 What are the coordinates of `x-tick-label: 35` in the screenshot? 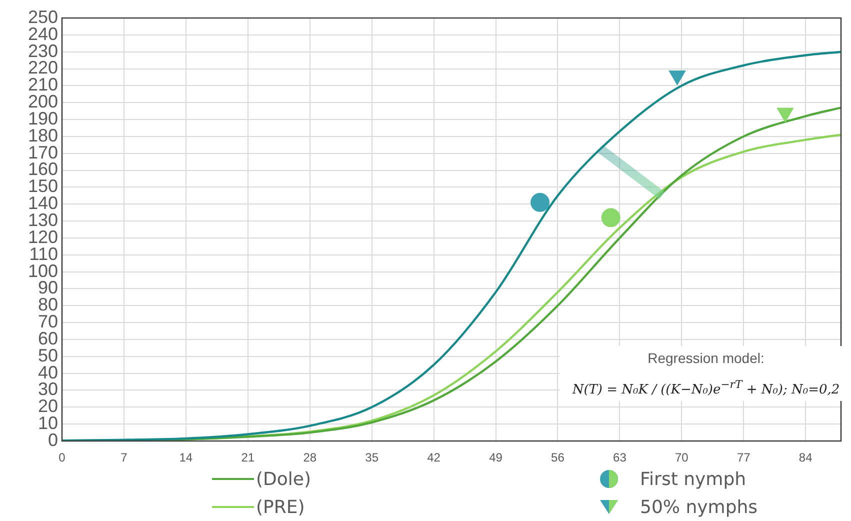 It's located at (372, 457).